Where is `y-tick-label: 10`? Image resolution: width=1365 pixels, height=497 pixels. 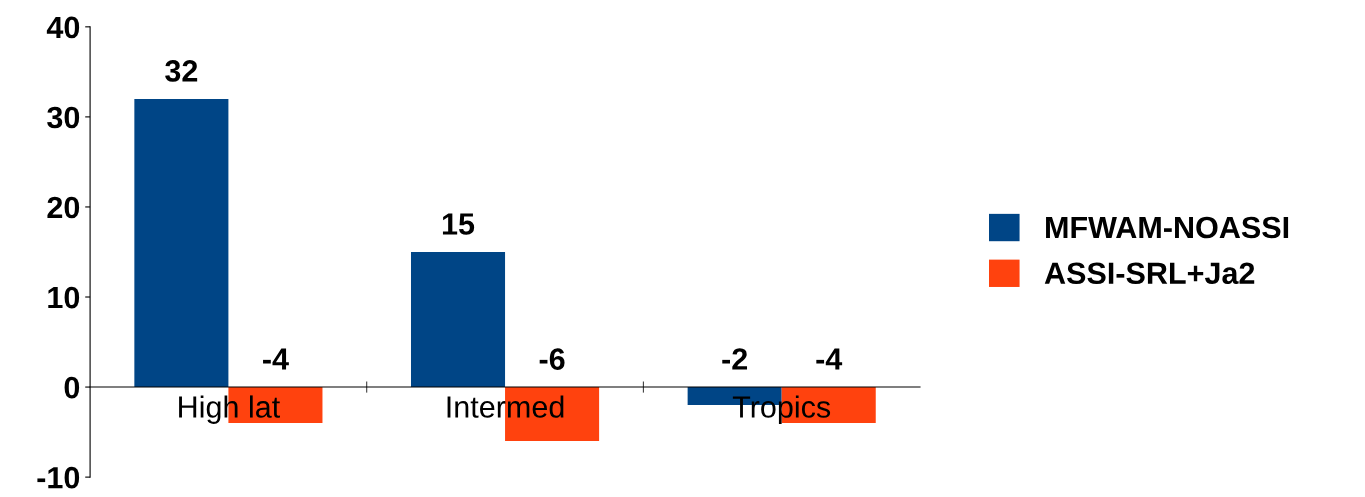
y-tick-label: 10 is located at coordinates (64, 297).